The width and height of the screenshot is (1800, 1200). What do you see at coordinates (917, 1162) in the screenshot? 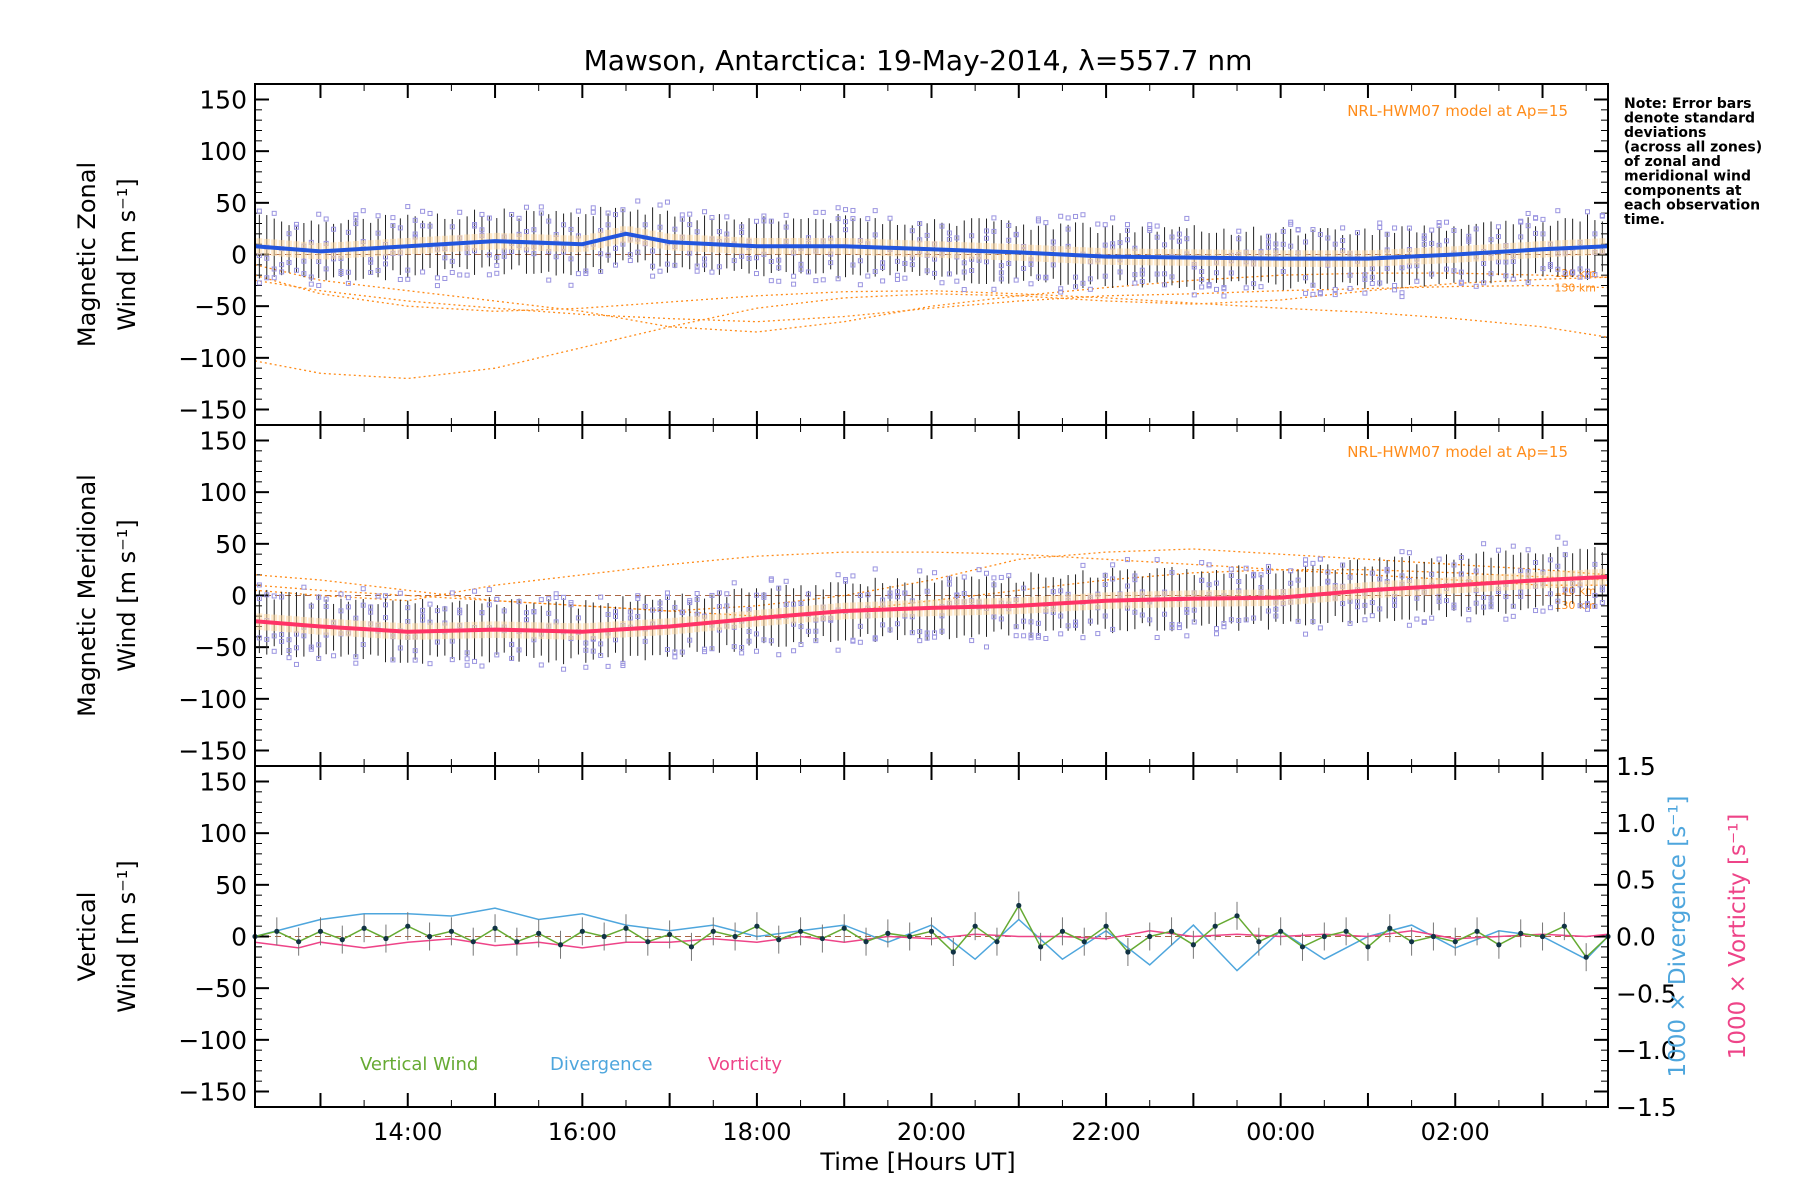
I see `x-axis-label: Time [Hours UT]` at bounding box center [917, 1162].